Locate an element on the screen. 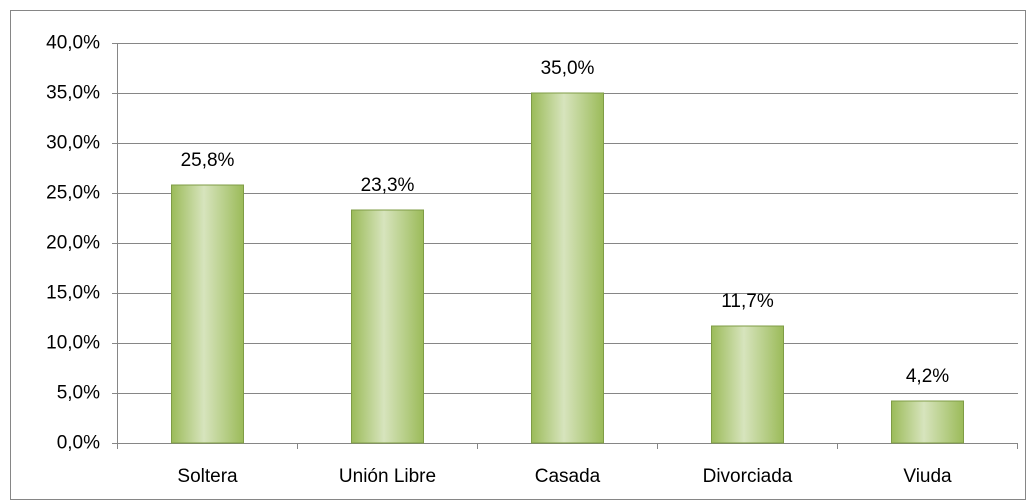 Image resolution: width=1036 pixels, height=500 pixels. x-tick-label: Casada is located at coordinates (568, 476).